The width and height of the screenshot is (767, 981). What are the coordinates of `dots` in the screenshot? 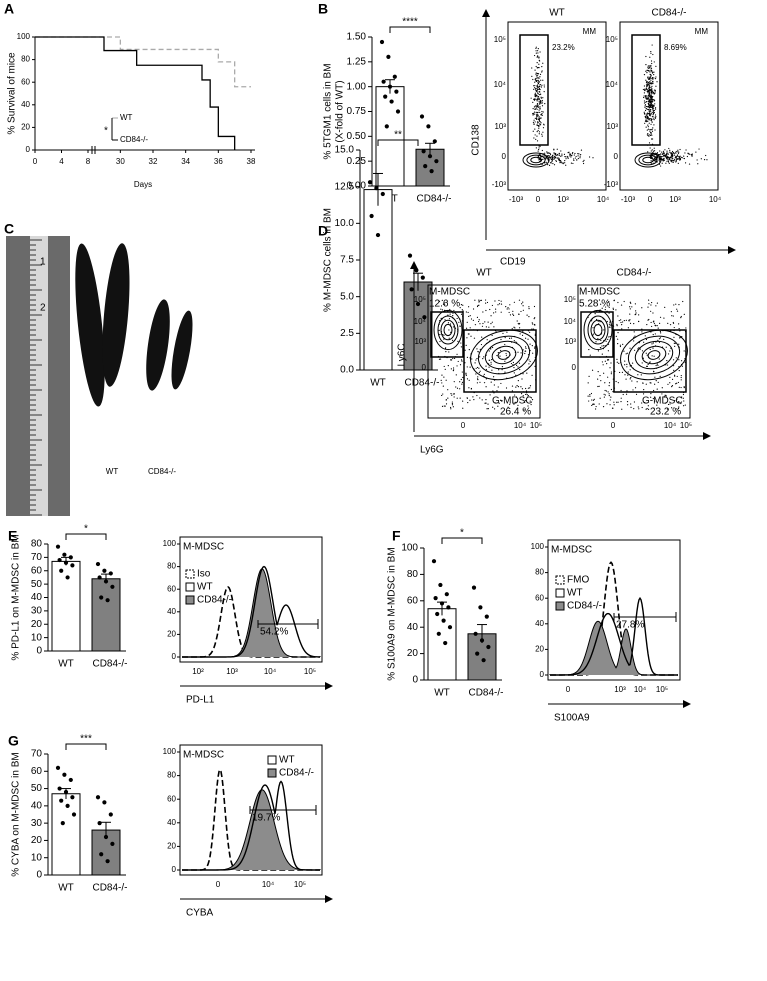 It's located at (562, 106).